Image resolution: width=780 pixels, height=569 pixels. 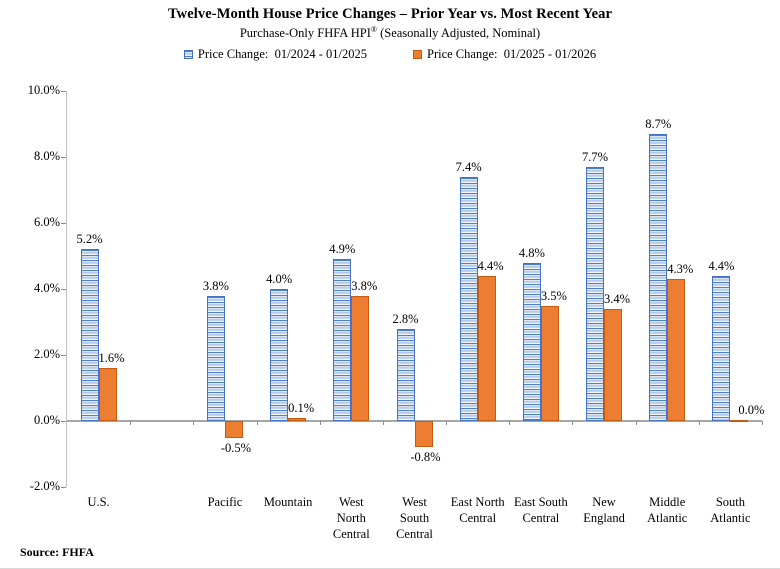 What do you see at coordinates (373, 29) in the screenshot?
I see `registered-trademark-symbol: ®` at bounding box center [373, 29].